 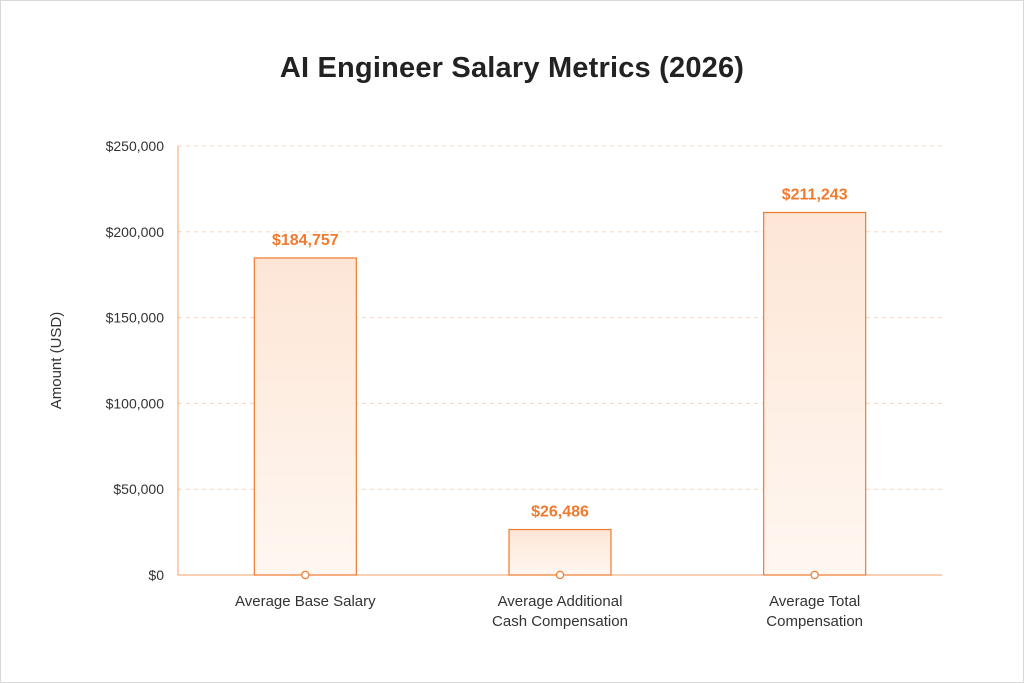 I want to click on x-category-label: Average Base Salary, so click(x=305, y=601).